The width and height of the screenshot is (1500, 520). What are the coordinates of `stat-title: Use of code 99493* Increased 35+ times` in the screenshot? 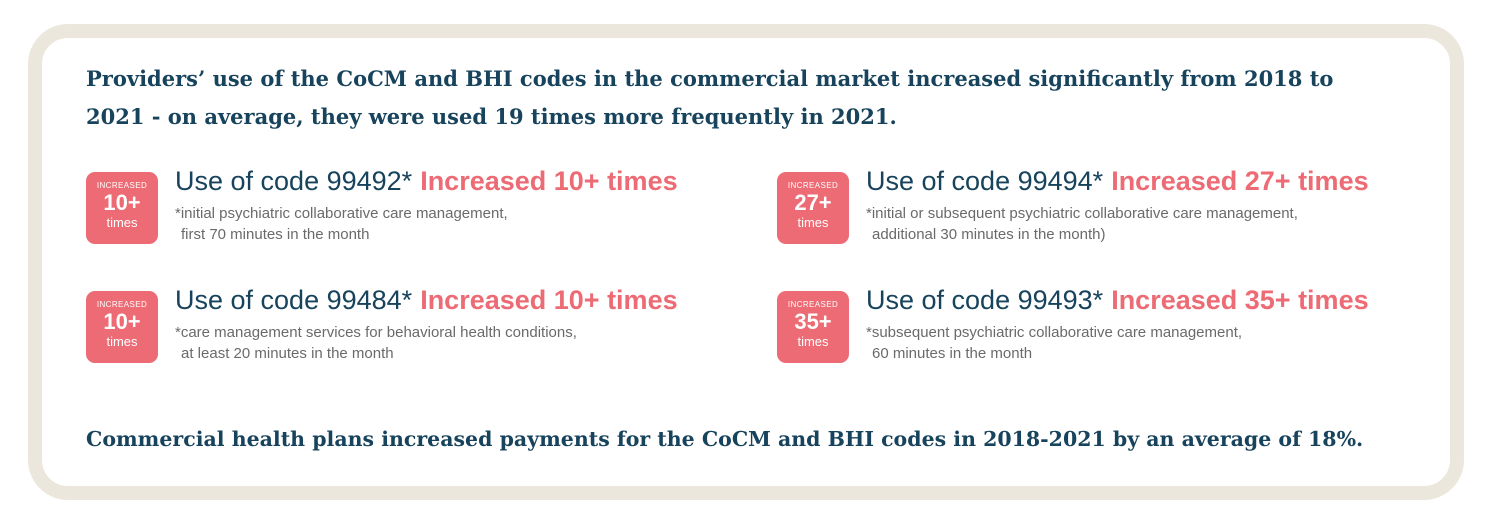 It's located at (1117, 300).